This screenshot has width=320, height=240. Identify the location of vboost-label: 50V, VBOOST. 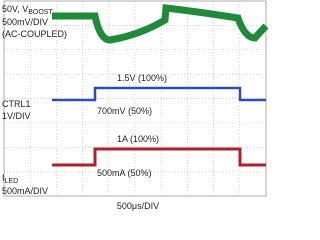
(27, 10).